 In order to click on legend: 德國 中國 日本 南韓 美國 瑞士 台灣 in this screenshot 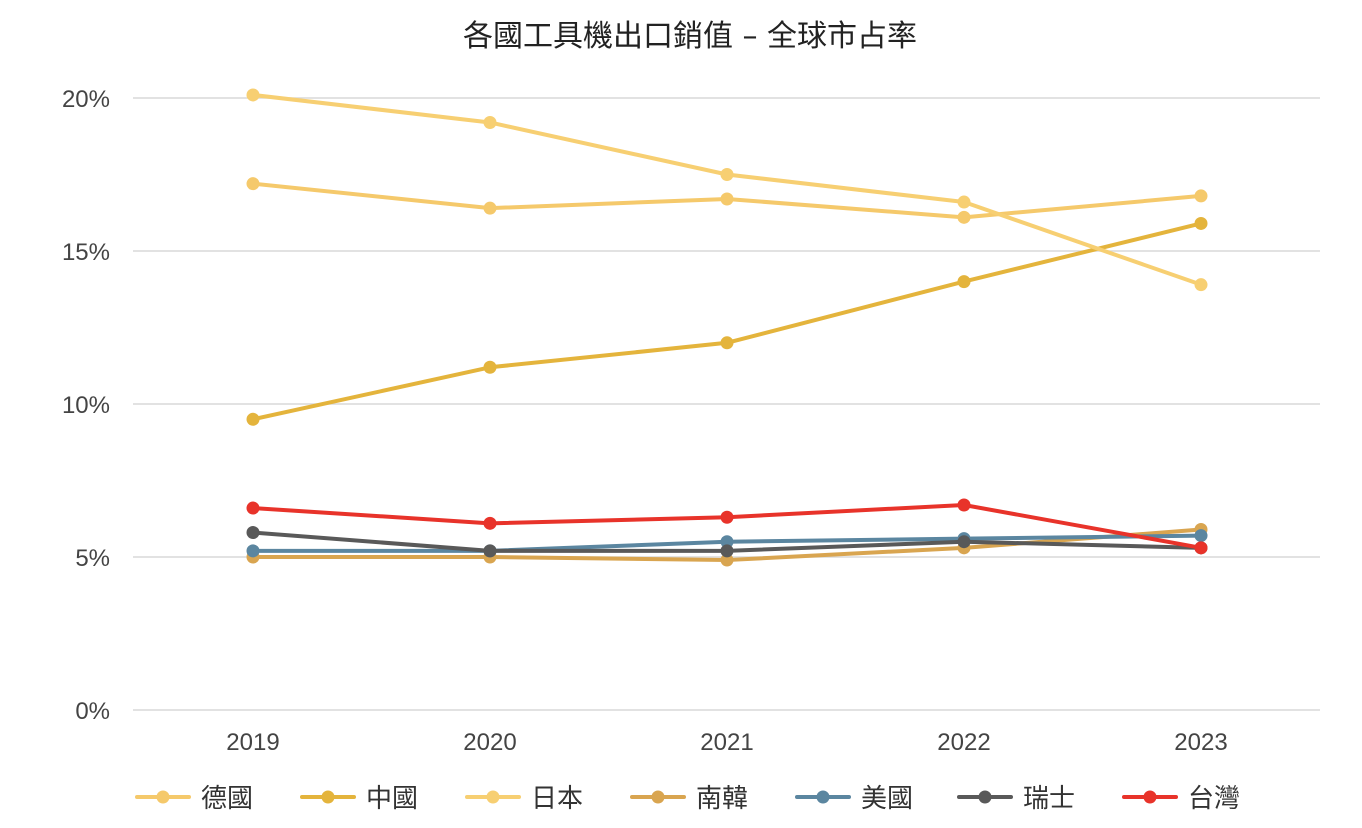, I will do `click(687, 799)`.